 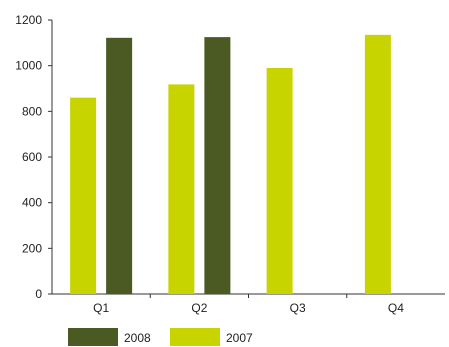 What do you see at coordinates (195, 337) in the screenshot?
I see `legend-swatch-2007` at bounding box center [195, 337].